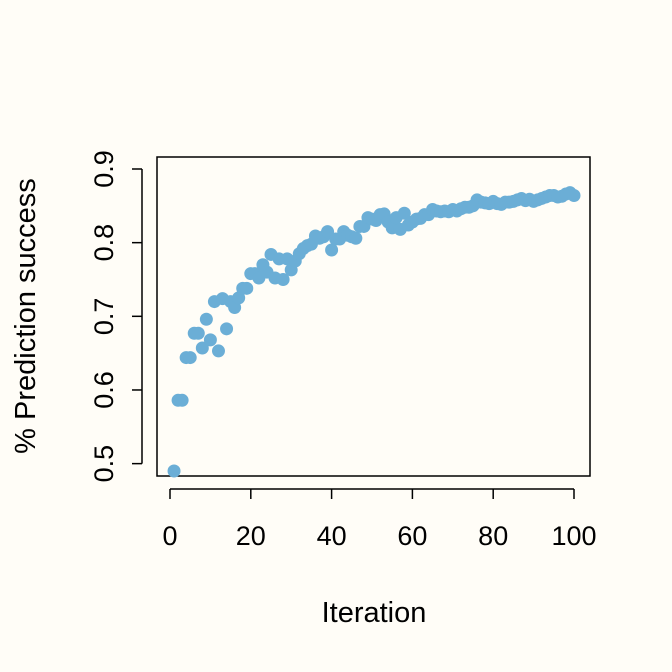  I want to click on y-tick-label: 0.5, so click(104, 464).